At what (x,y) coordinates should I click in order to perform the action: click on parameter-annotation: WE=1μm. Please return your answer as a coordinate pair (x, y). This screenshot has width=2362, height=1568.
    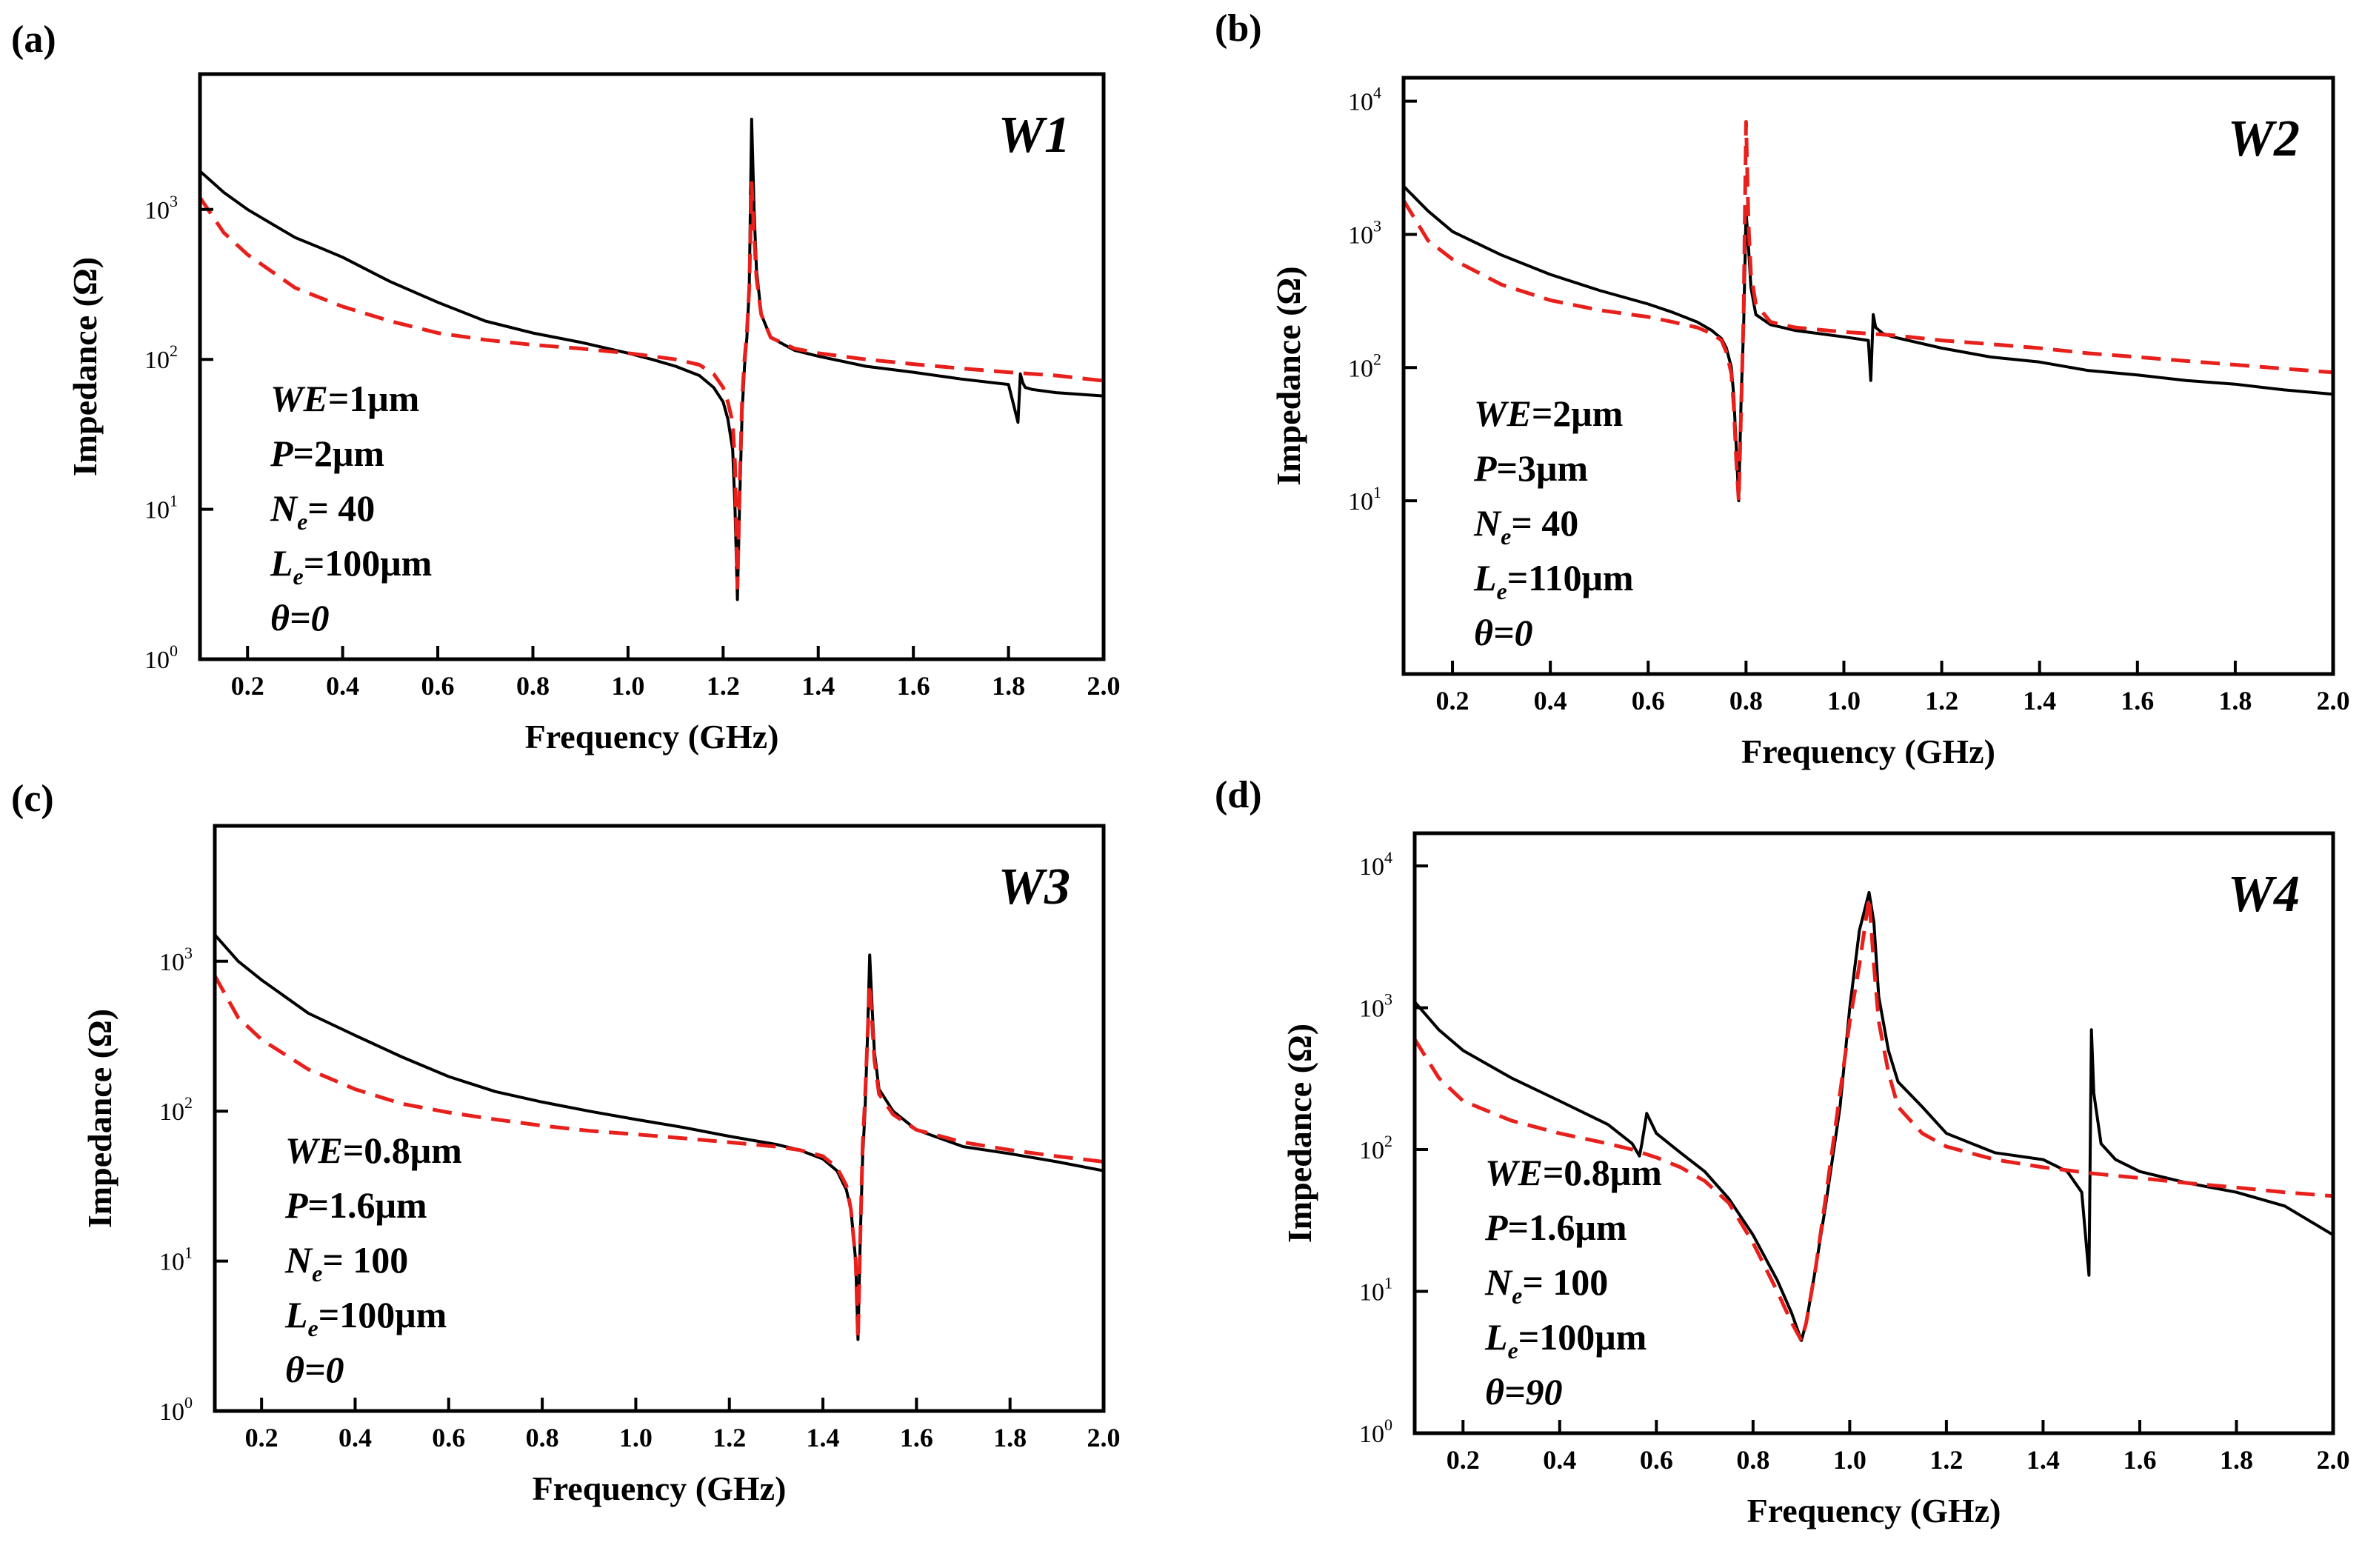
    Looking at the image, I should click on (344, 398).